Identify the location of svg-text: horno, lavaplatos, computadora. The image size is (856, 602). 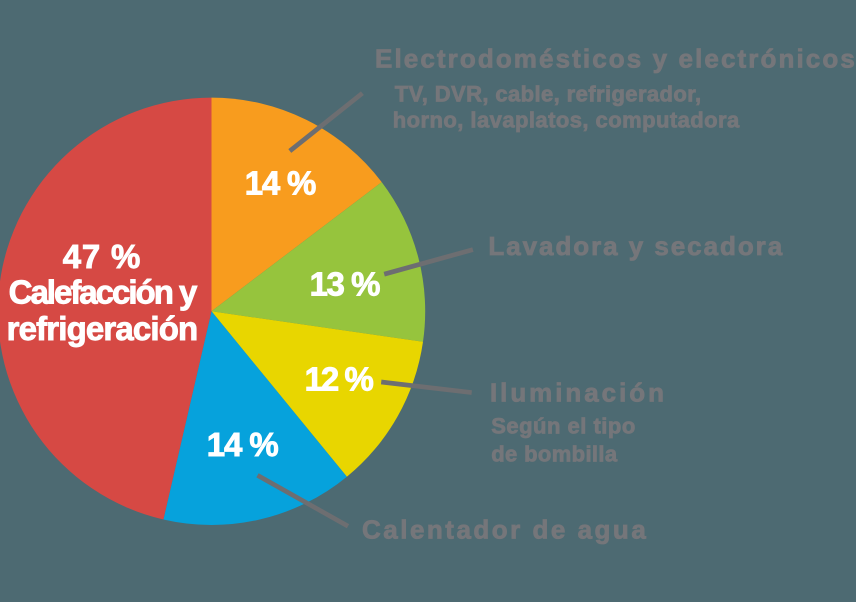
(566, 120).